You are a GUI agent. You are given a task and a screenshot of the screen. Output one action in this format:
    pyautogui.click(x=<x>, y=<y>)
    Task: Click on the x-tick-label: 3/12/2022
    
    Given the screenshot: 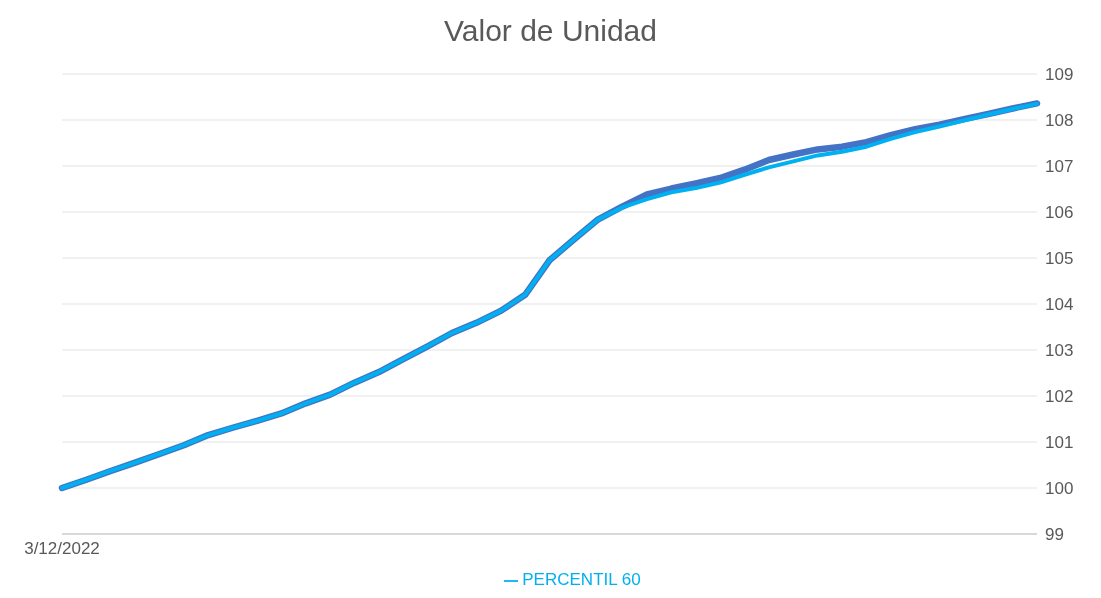 What is the action you would take?
    pyautogui.click(x=62, y=549)
    